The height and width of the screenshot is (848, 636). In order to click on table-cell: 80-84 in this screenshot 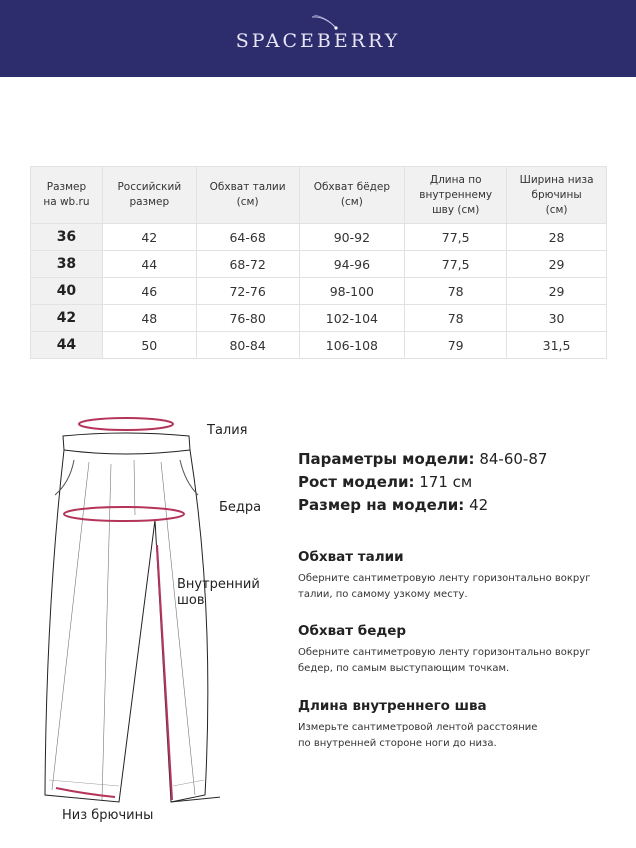, I will do `click(247, 345)`.